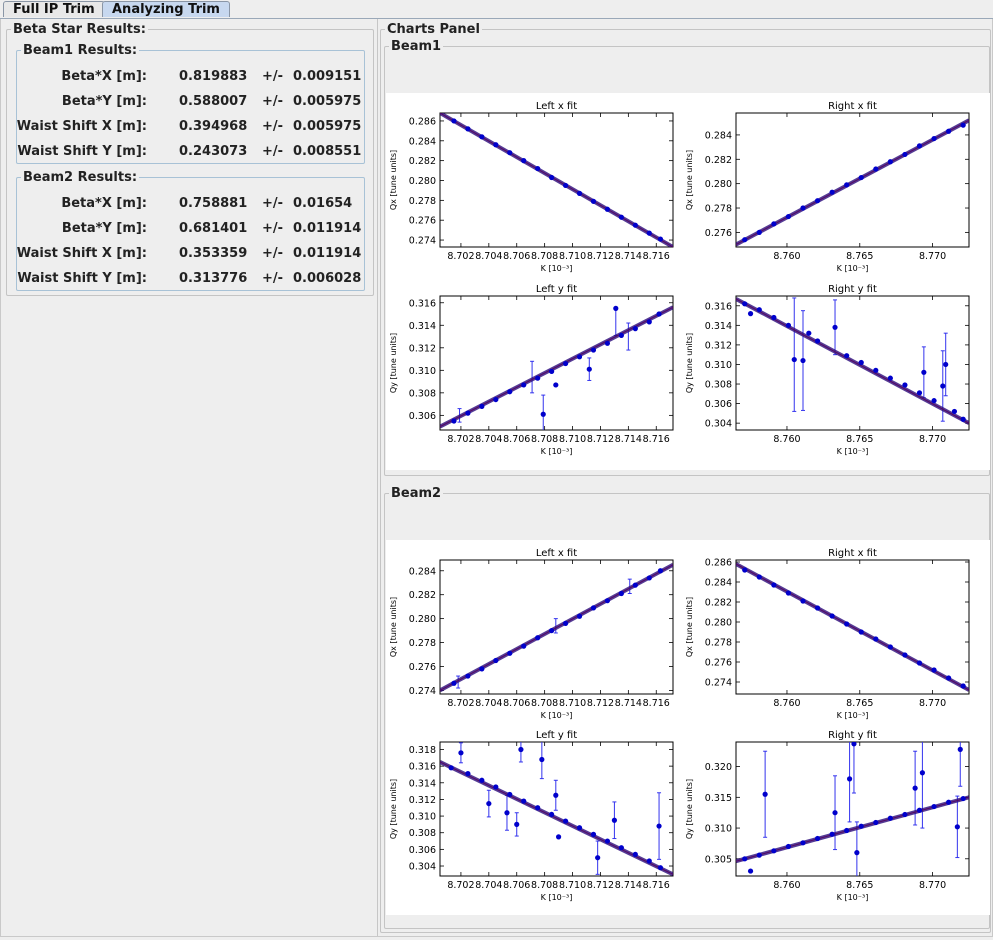  Describe the element at coordinates (189, 279) in the screenshot. I see `beam2-row-waist-shift-y: Waist Shift Y [m]: 0.313776 +/- 0.006028` at that location.